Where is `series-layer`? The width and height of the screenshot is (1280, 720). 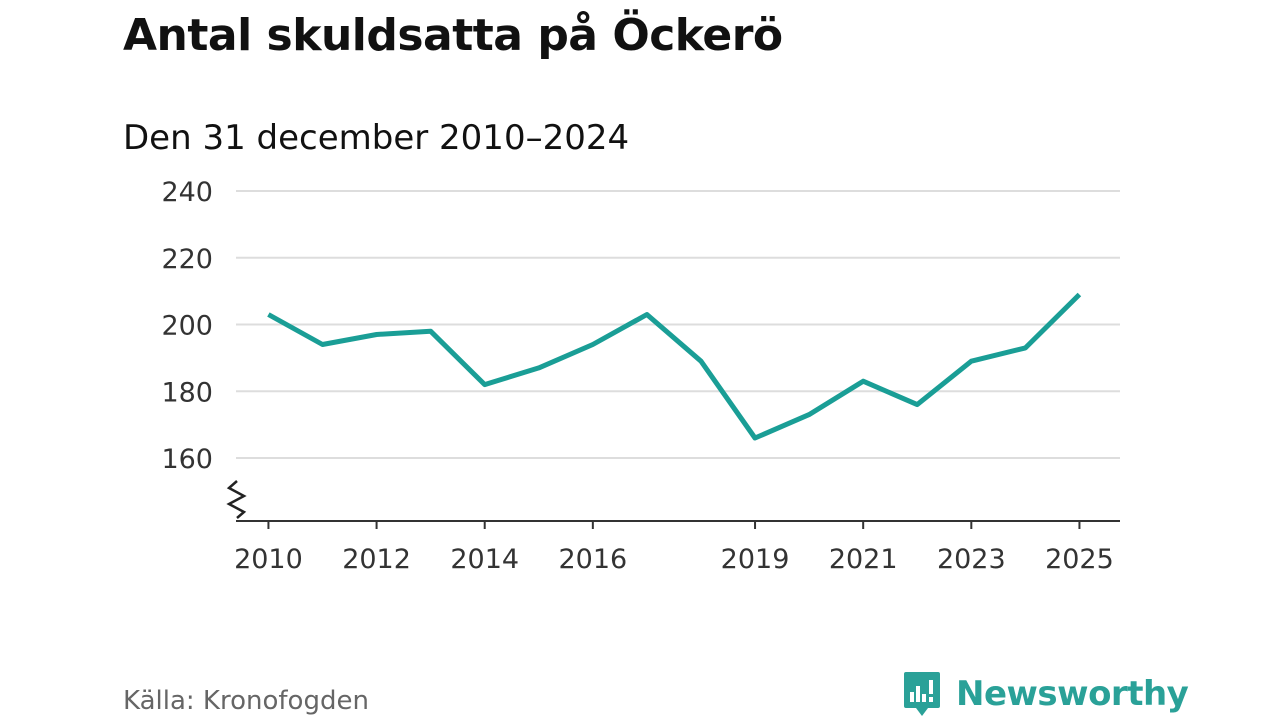 series-layer is located at coordinates (674, 366).